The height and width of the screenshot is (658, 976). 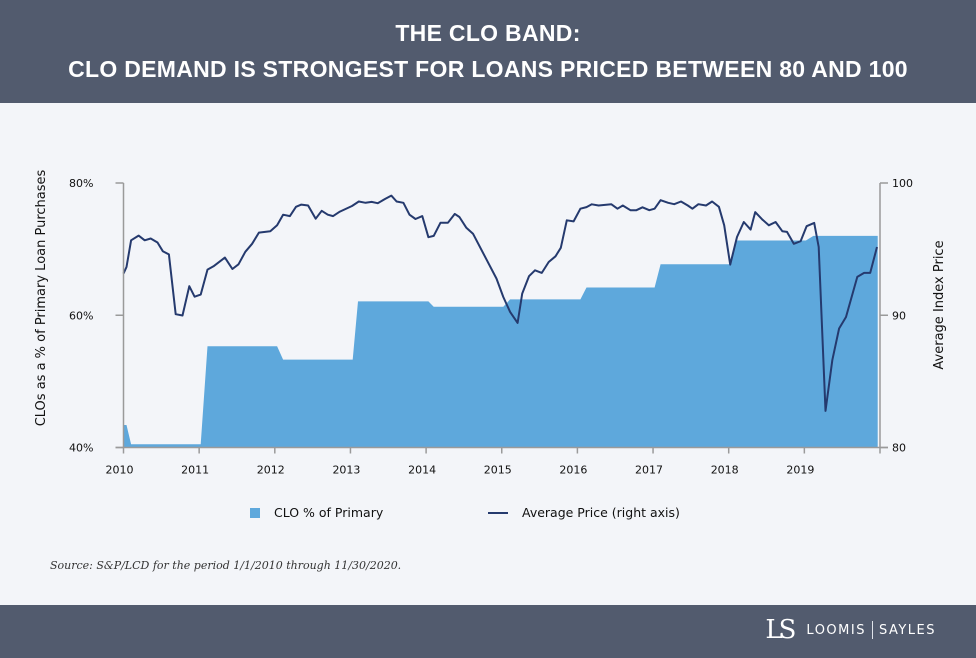 What do you see at coordinates (872, 630) in the screenshot?
I see `logo-divider` at bounding box center [872, 630].